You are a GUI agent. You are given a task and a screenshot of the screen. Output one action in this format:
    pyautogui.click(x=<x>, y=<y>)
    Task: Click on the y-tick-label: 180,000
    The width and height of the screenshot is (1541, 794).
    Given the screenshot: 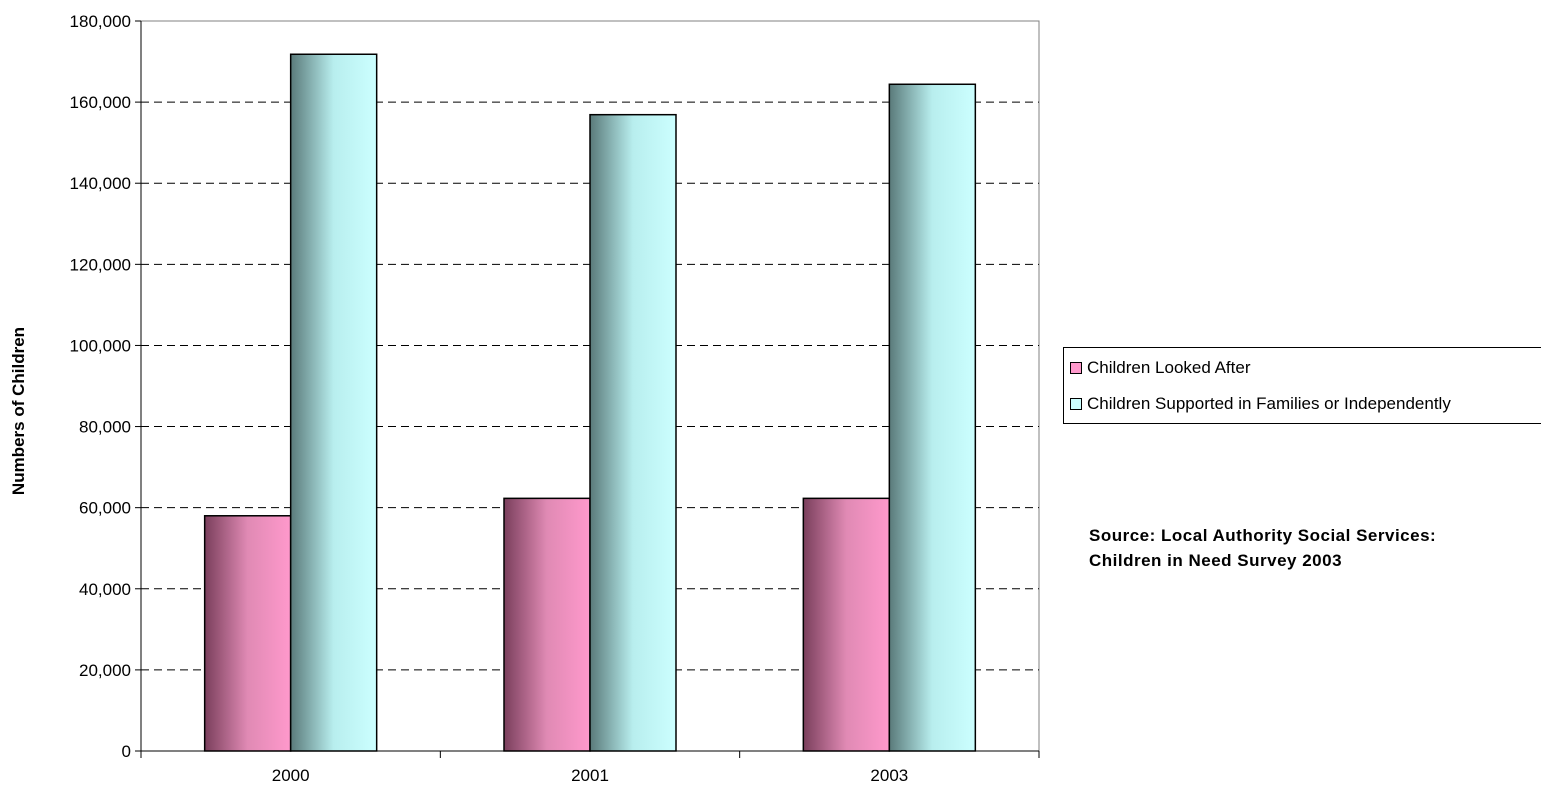 What is the action you would take?
    pyautogui.click(x=100, y=21)
    